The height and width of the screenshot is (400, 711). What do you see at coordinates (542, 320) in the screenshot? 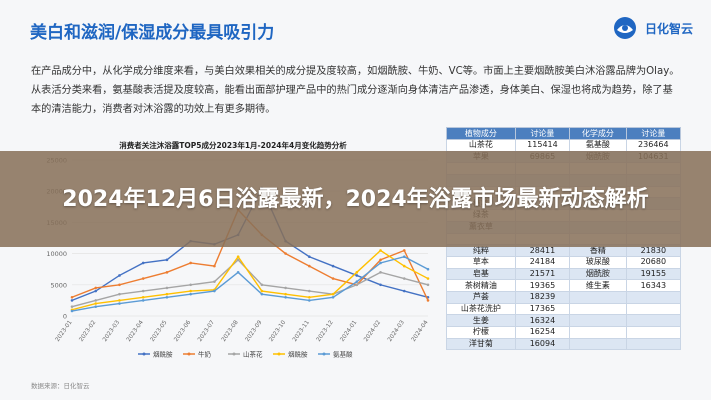
I see `table-cell: 16324` at bounding box center [542, 320].